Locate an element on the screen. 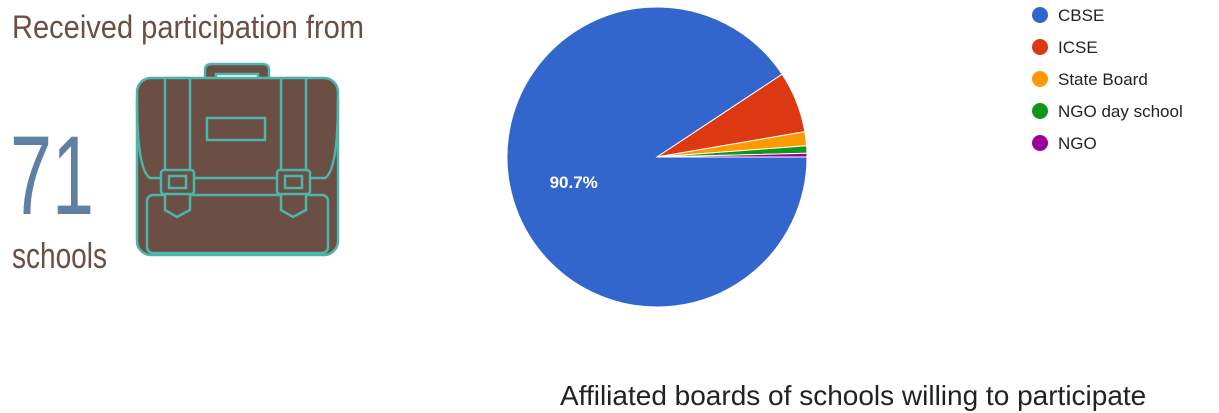 This screenshot has height=413, width=1219. headline: Received participation from is located at coordinates (188, 27).